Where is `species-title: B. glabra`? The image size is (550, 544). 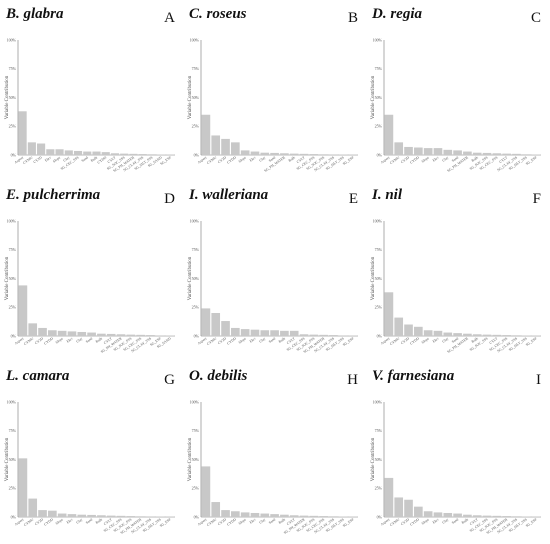
species-title: B. glabra is located at coordinates (34, 14).